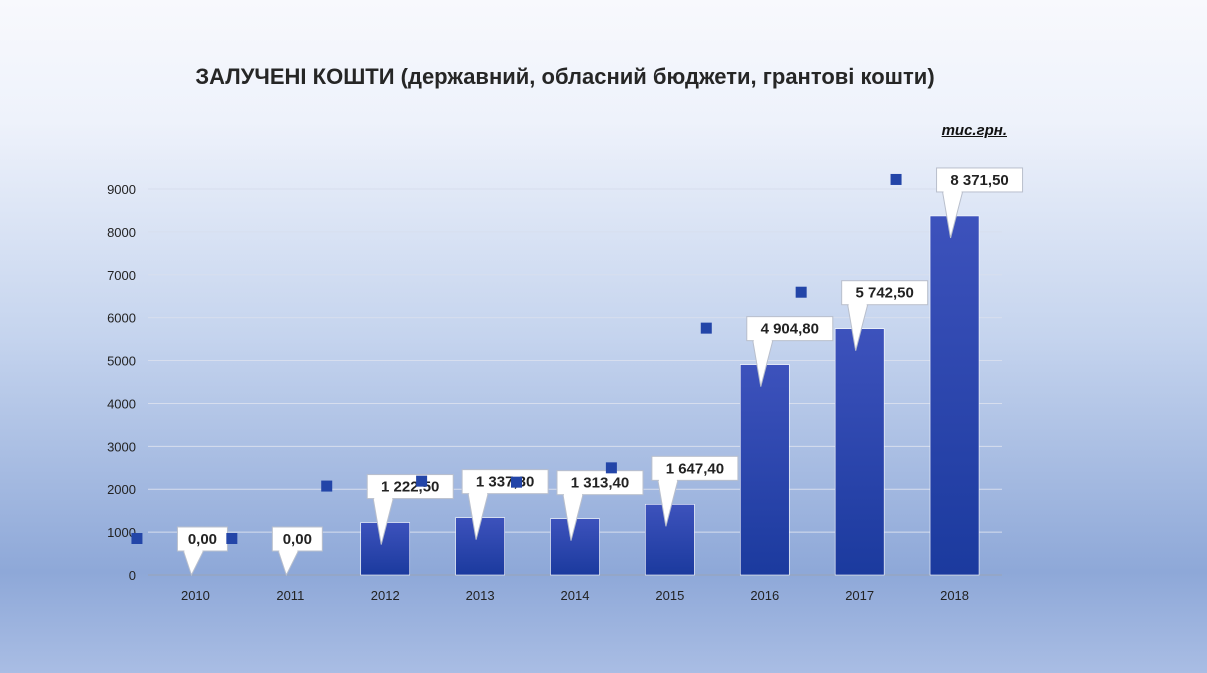 The height and width of the screenshot is (673, 1207). Describe the element at coordinates (121, 382) in the screenshot. I see `y-axis: 0 1000 2000 3000 4000 5000 6000 7000 8000 9000` at that location.